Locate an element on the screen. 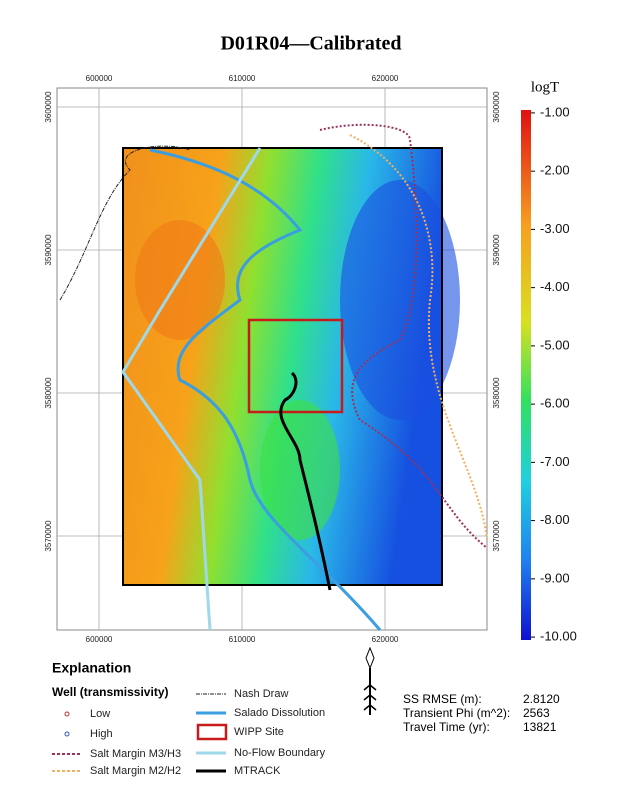  stat-label: SS RMSE (m): is located at coordinates (442, 699).